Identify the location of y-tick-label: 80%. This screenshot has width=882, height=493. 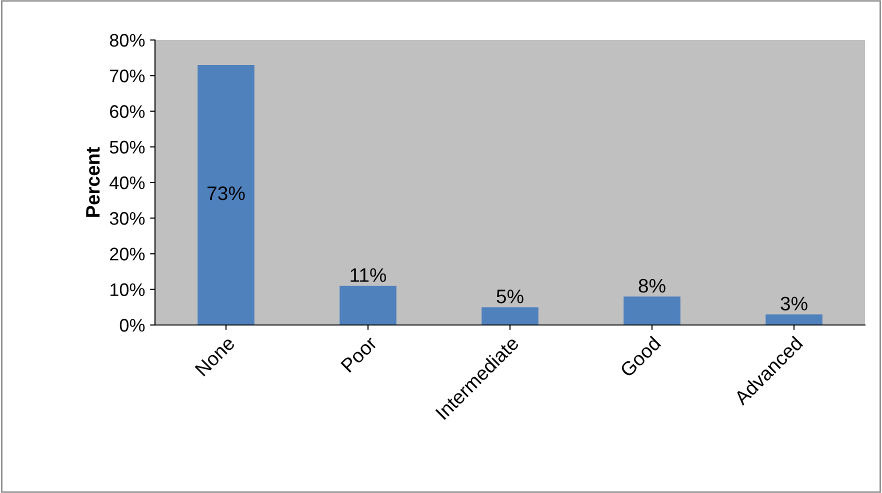
(127, 40).